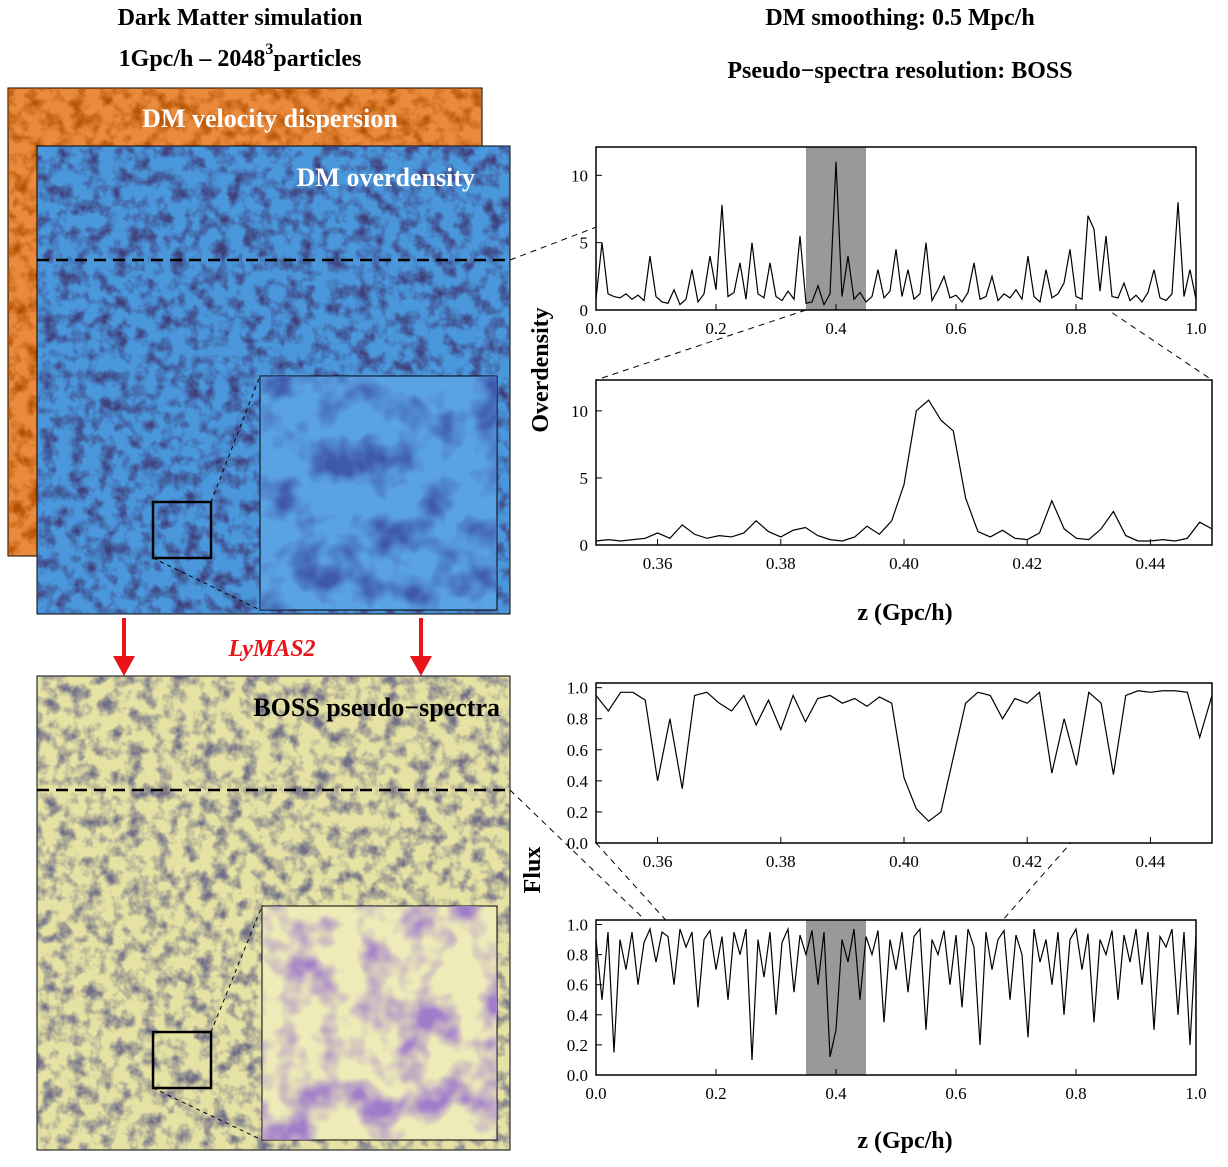 The height and width of the screenshot is (1167, 1228). I want to click on right-subtitle: Pseudo−spectra resolution: BOSS, so click(899, 71).